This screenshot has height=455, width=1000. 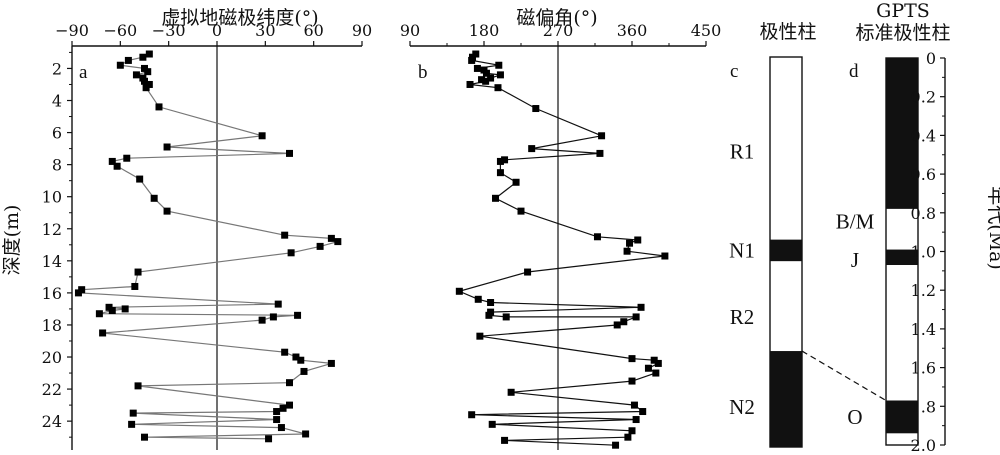 I want to click on panel-d-y-axis-label: 年代(Ma), so click(x=992, y=228).